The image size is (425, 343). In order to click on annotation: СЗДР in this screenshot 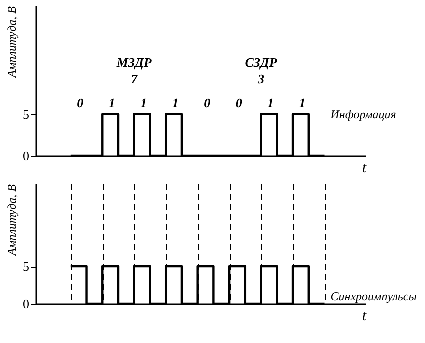, I will do `click(261, 62)`.